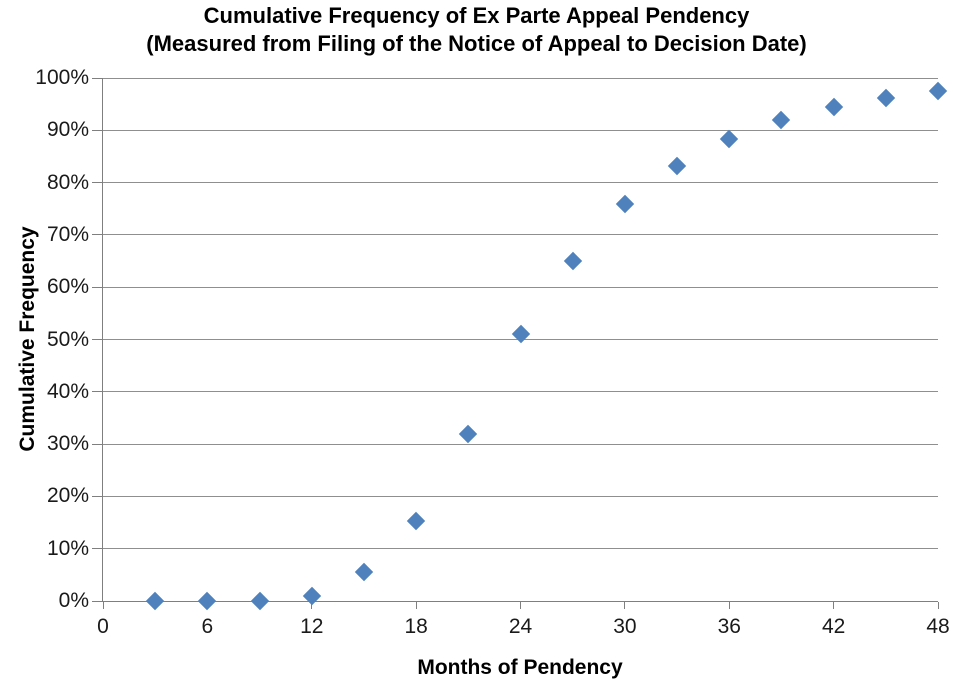 The image size is (953, 693). What do you see at coordinates (103, 626) in the screenshot?
I see `x-axis-tick-label-0: 0` at bounding box center [103, 626].